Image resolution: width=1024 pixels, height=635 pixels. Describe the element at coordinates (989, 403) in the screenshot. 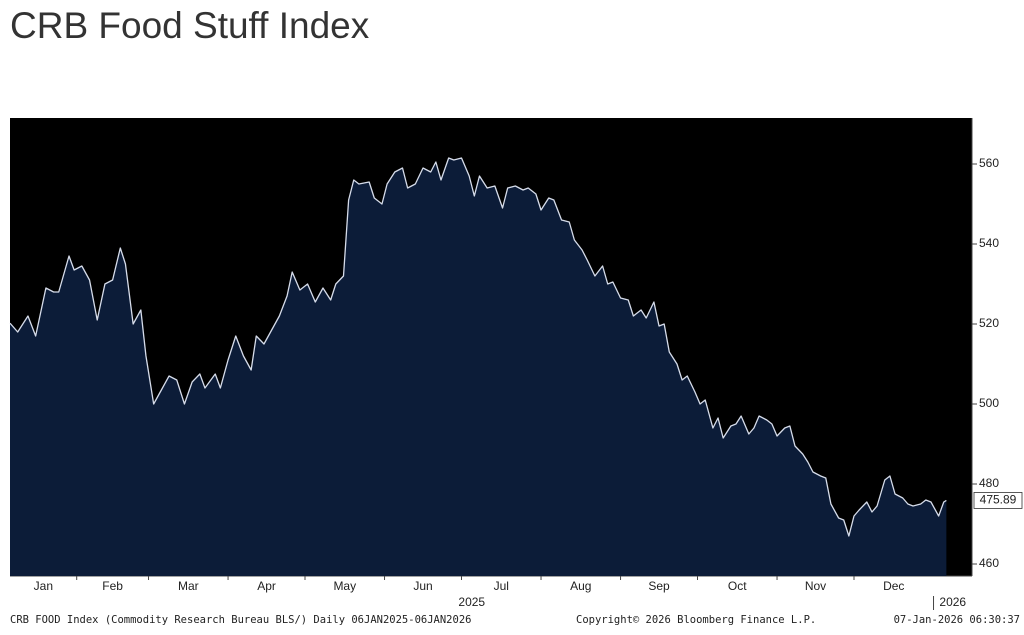

I see `y-tick-label: 500` at that location.